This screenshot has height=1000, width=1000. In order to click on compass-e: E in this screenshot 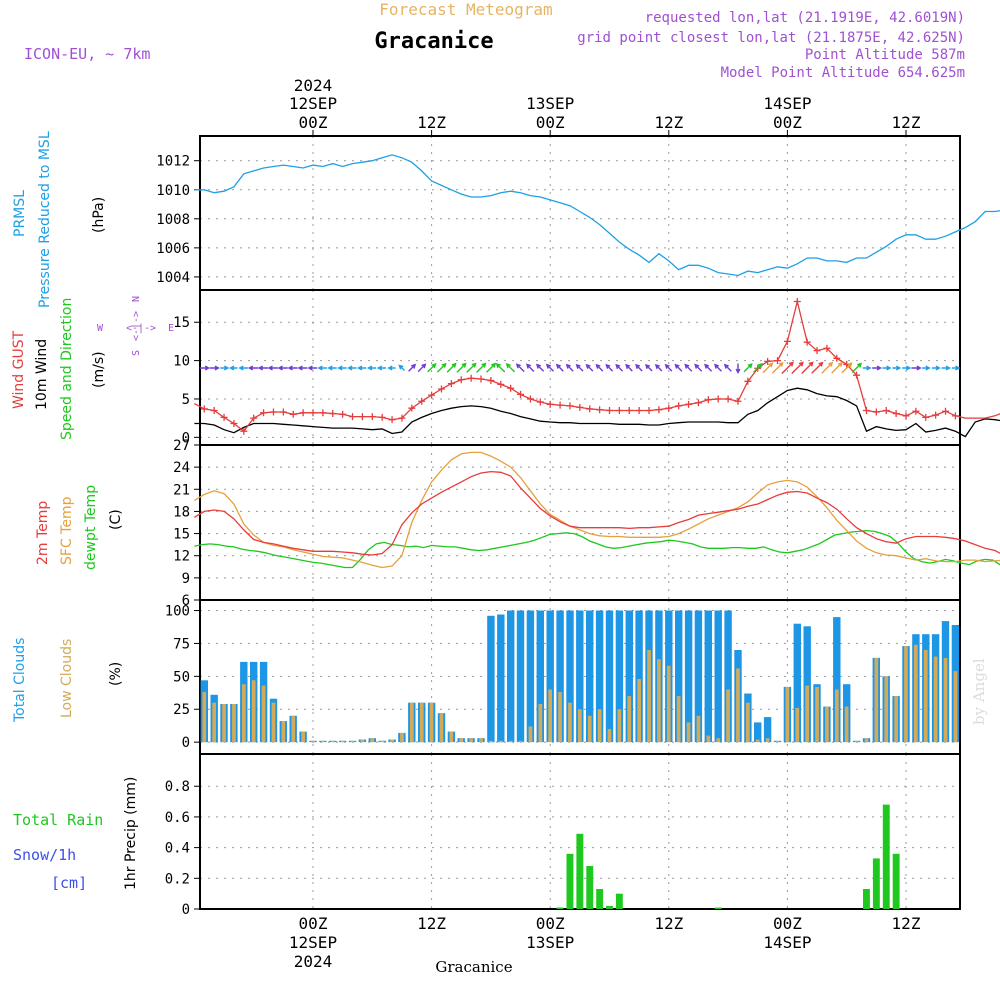, I will do `click(171, 328)`.